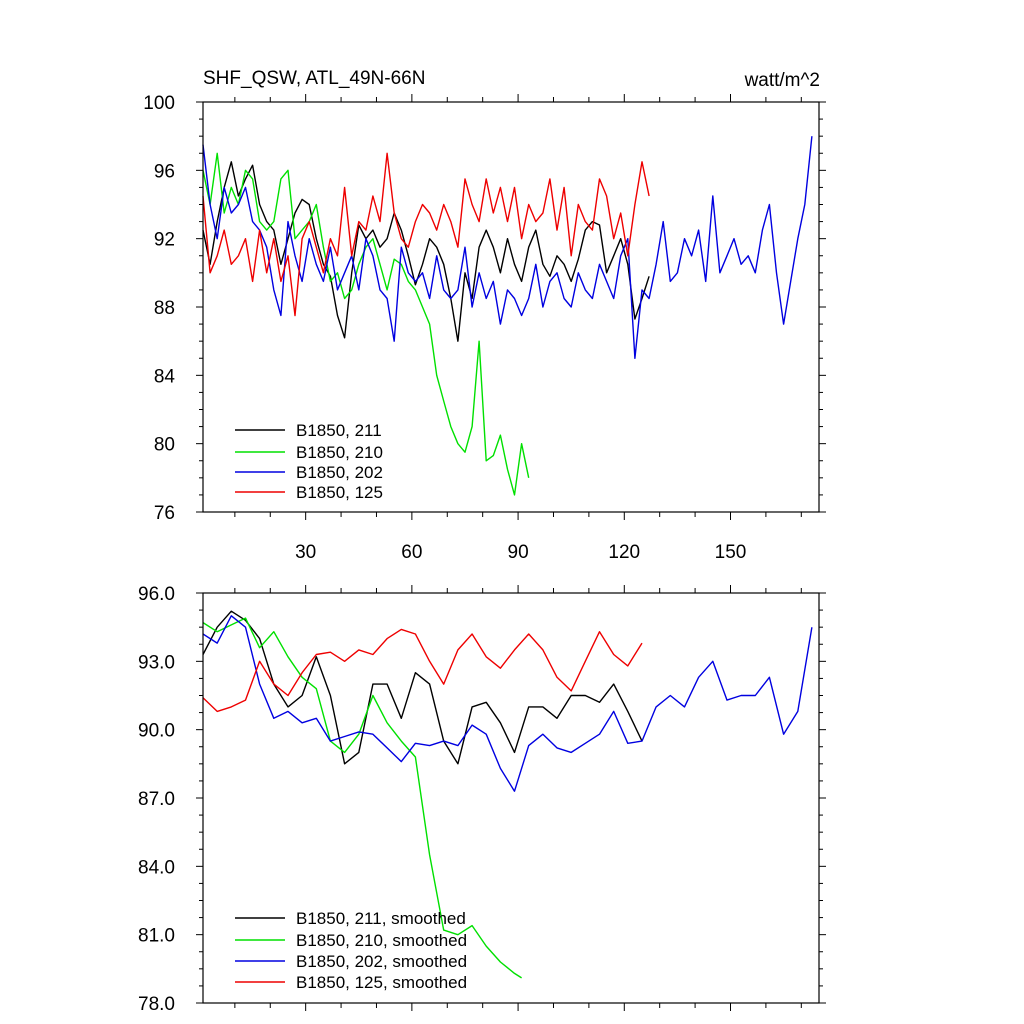 The width and height of the screenshot is (1024, 1024). I want to click on top-y-tick-label: 80, so click(164, 445).